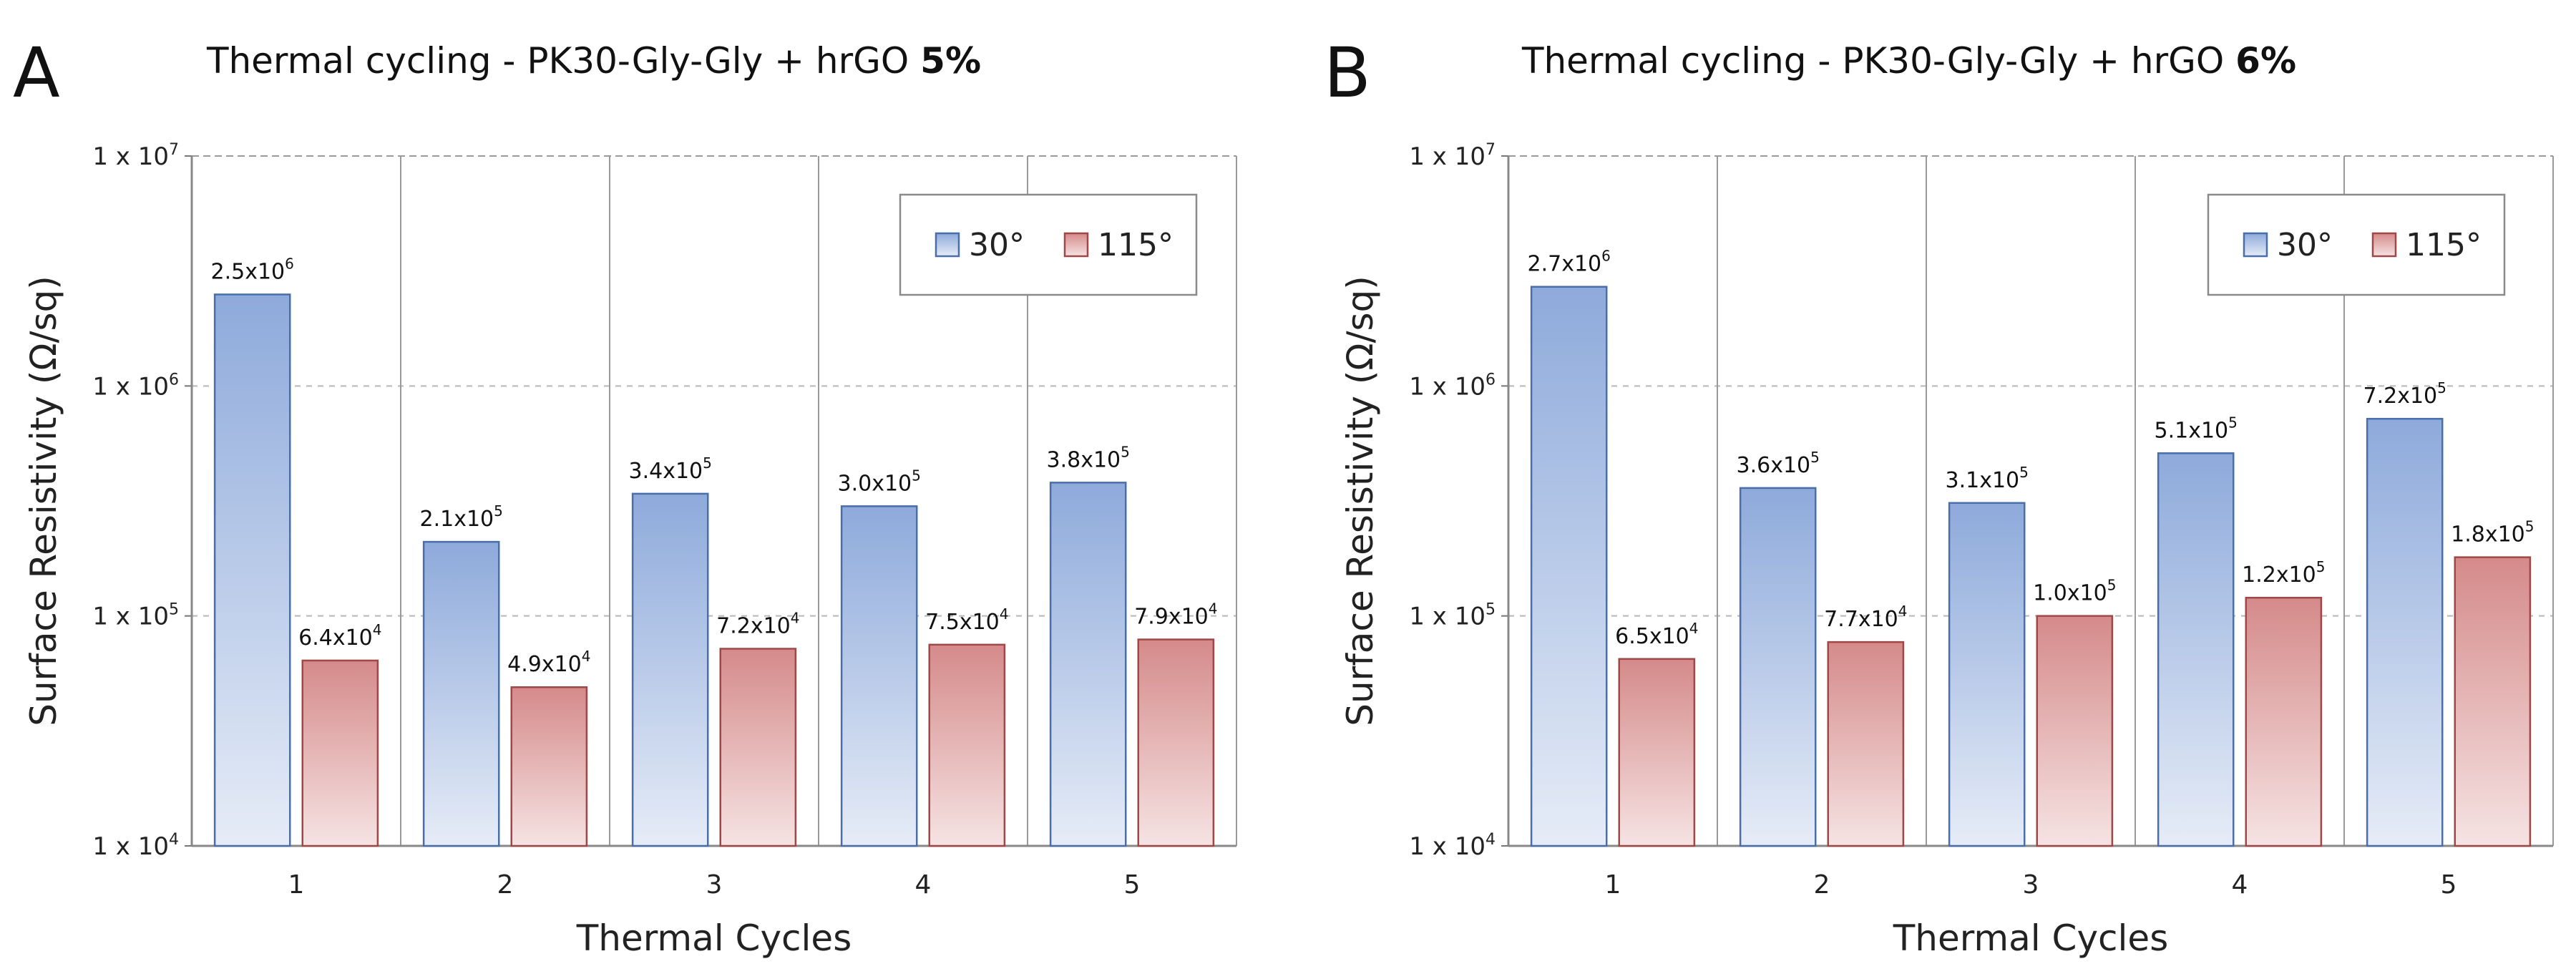 The width and height of the screenshot is (2576, 979). Describe the element at coordinates (593, 61) in the screenshot. I see `chart-title: Thermal cycling - PK30-Gly-Gly + hrGO 5%` at that location.